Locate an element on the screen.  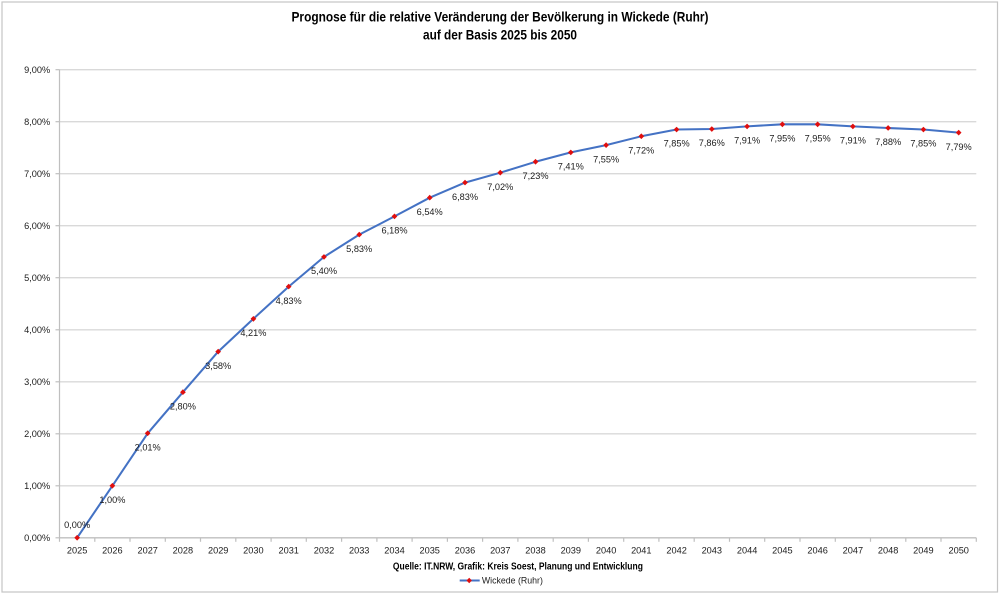
svg-text: 5,40% is located at coordinates (324, 271).